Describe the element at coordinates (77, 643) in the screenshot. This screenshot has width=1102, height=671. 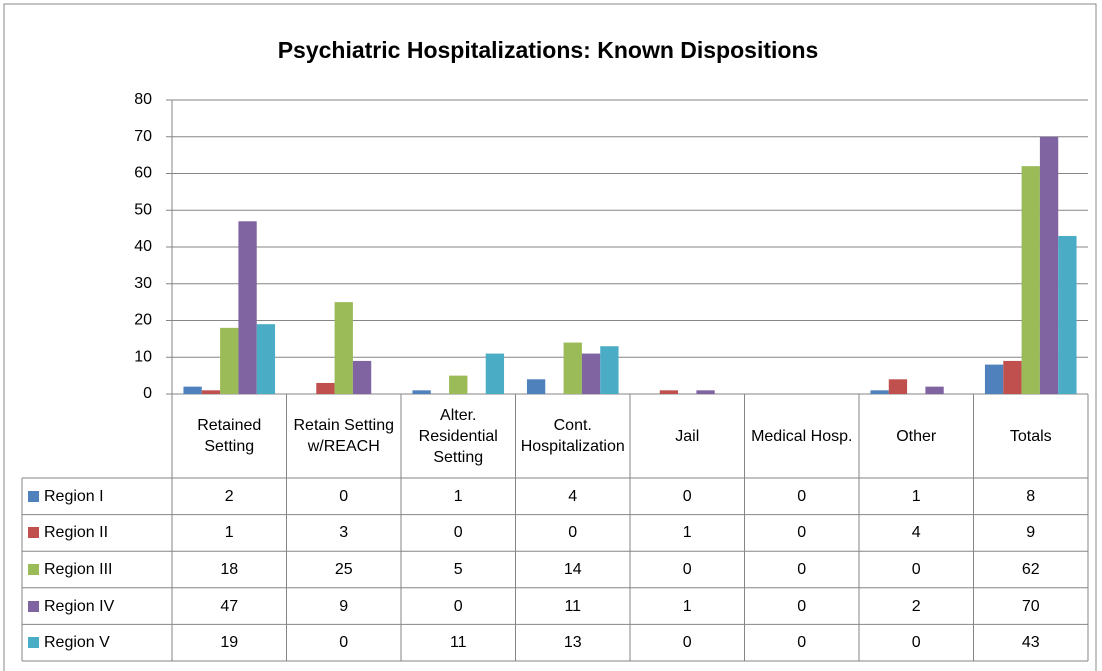
I see `legend-label: Region V` at that location.